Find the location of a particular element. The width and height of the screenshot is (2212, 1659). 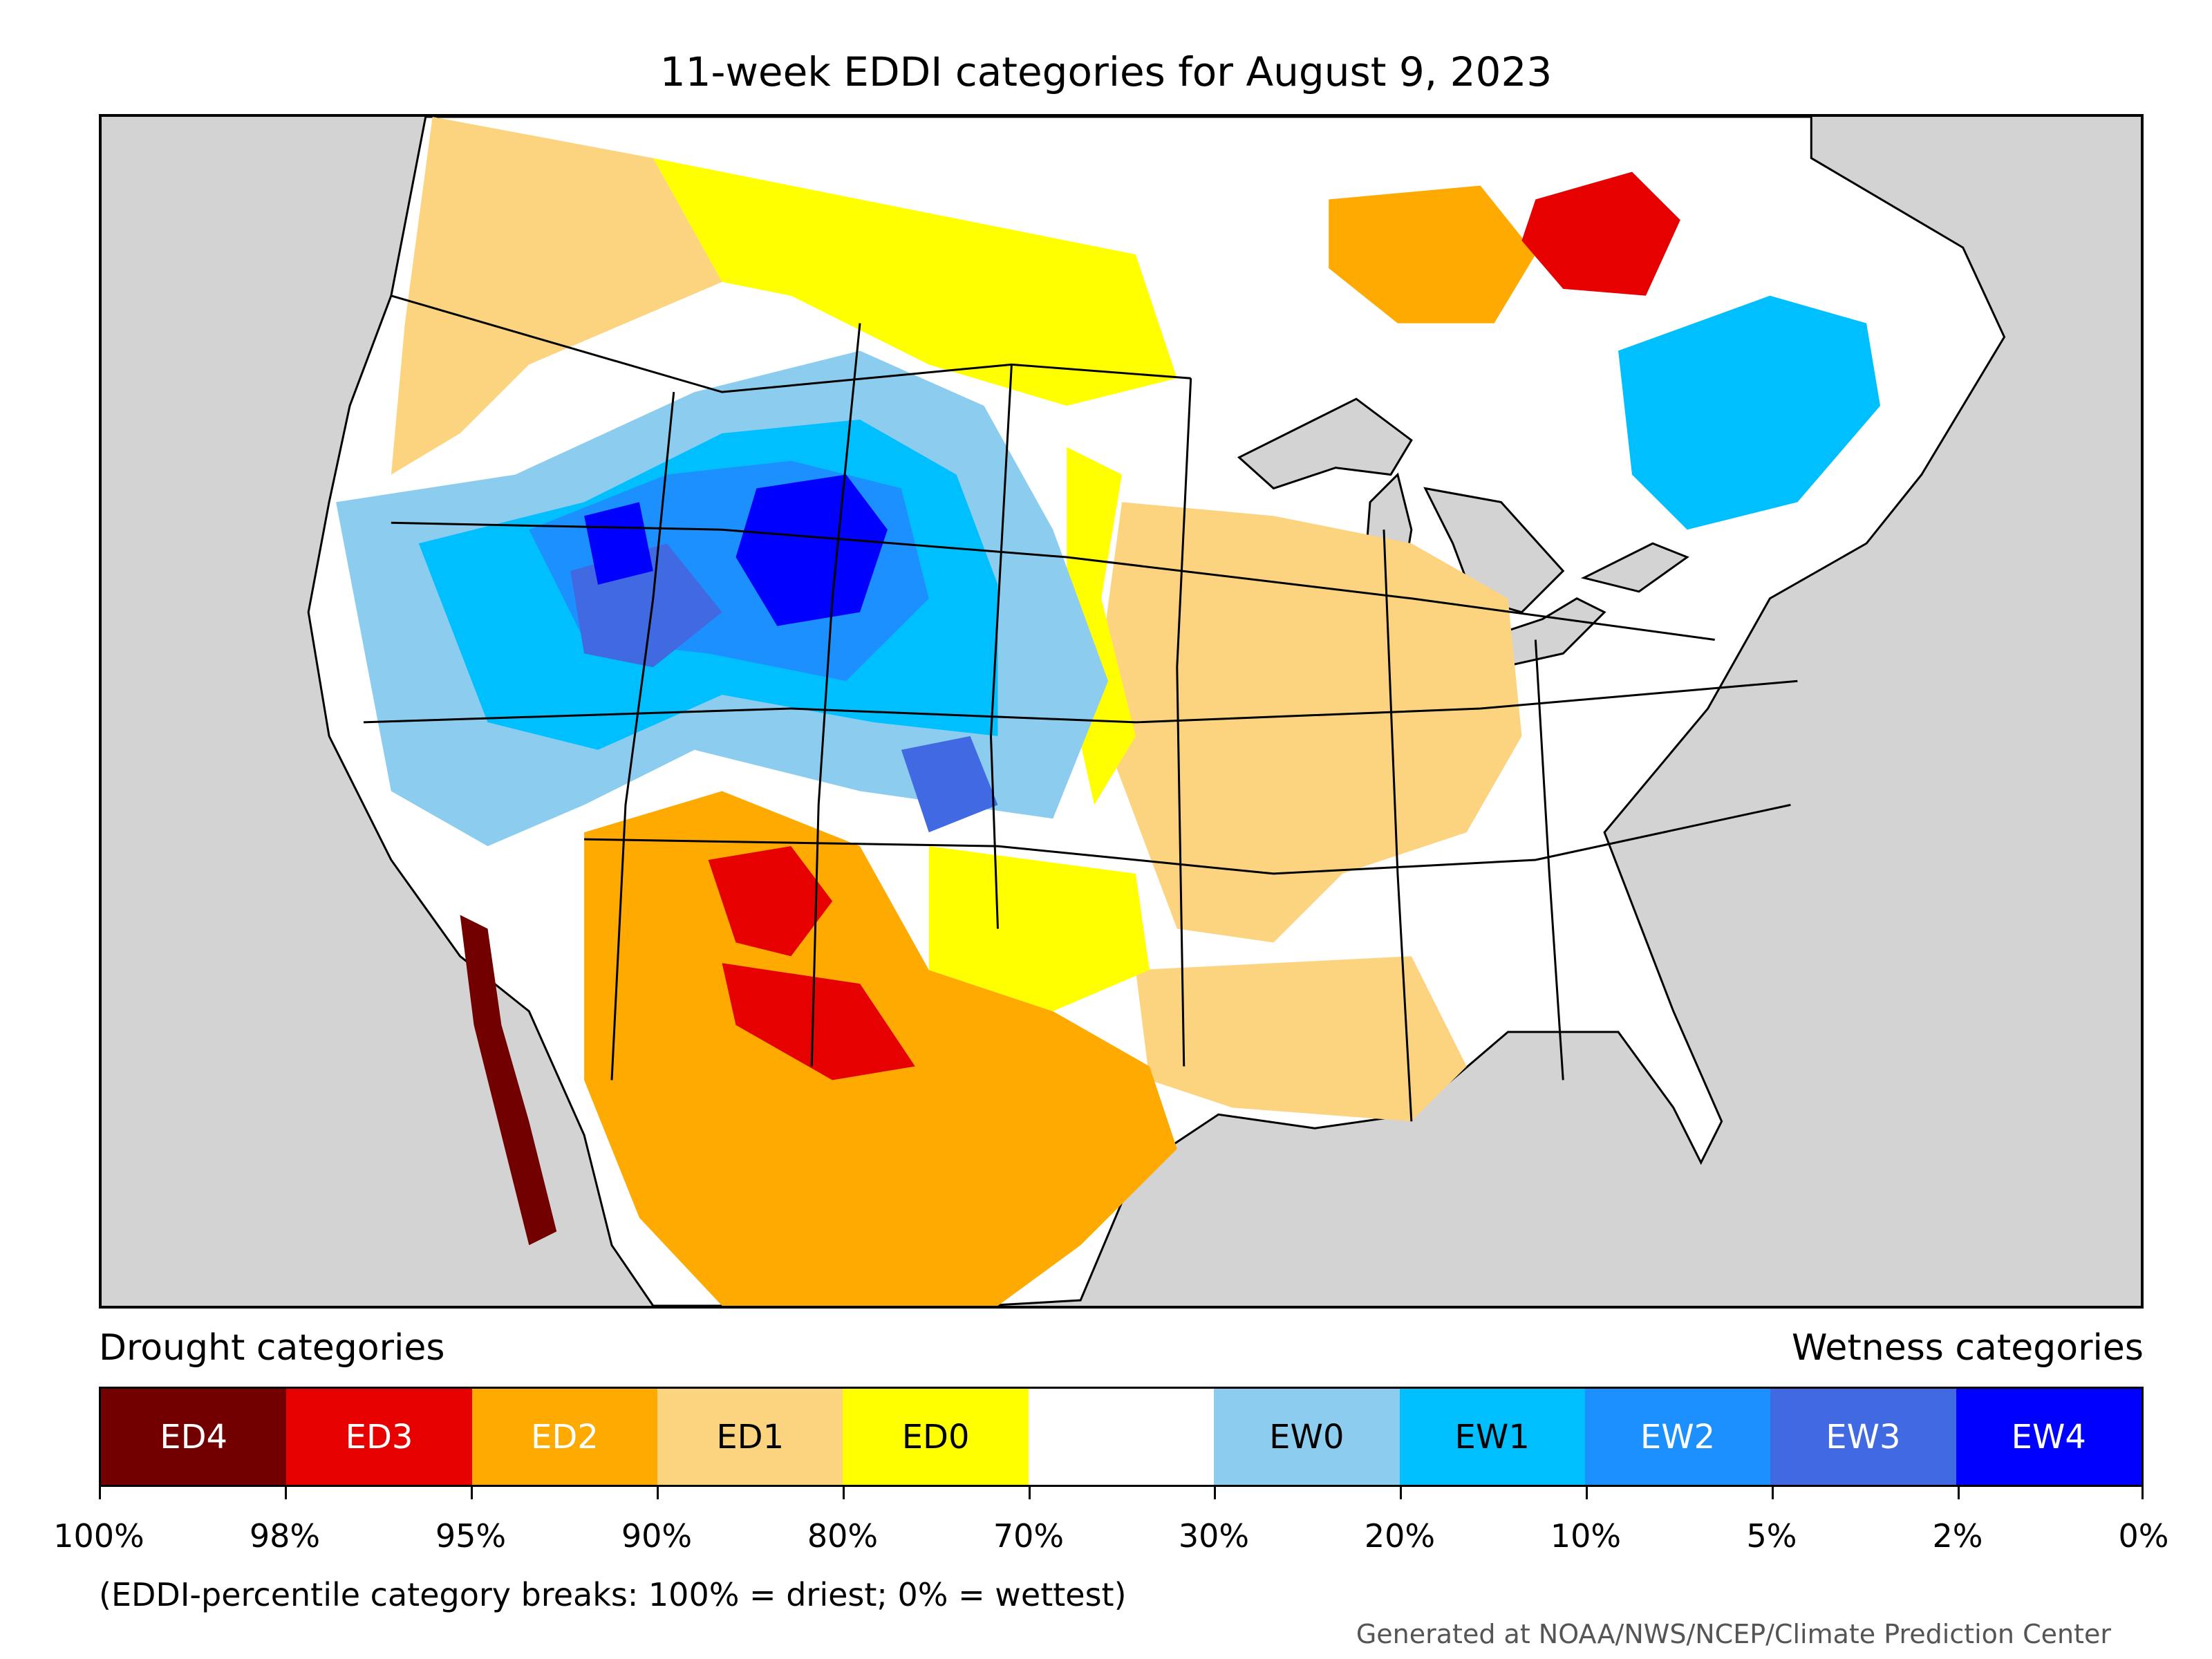

legend-swatch-ew1: EW1 is located at coordinates (1492, 1437).